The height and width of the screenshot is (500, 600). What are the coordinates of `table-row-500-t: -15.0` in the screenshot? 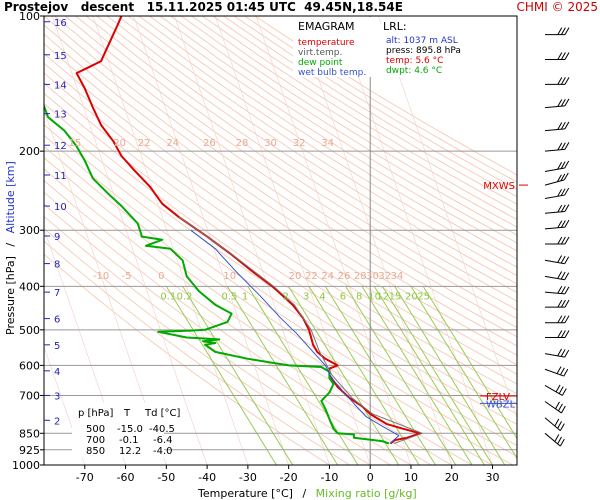 It's located at (130, 429).